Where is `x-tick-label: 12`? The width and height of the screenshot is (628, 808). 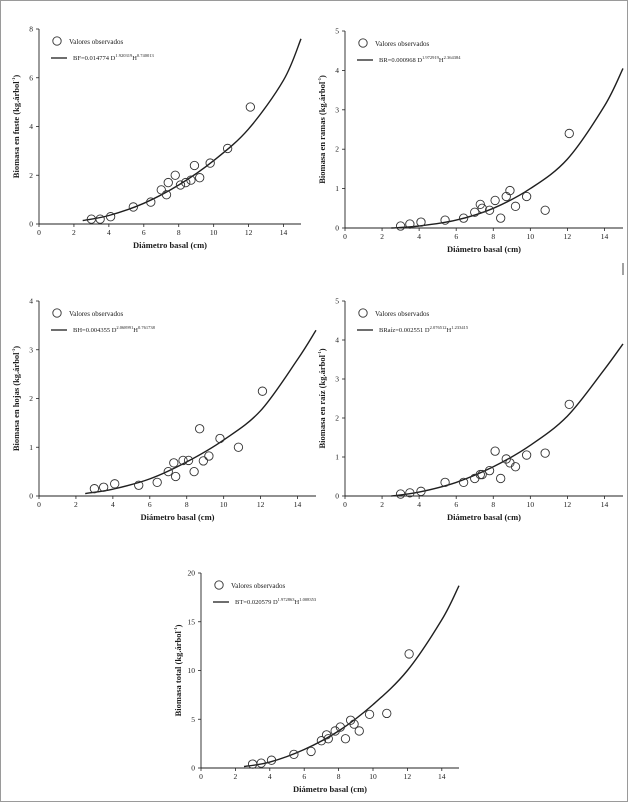 x-tick-label: 12 is located at coordinates (261, 504).